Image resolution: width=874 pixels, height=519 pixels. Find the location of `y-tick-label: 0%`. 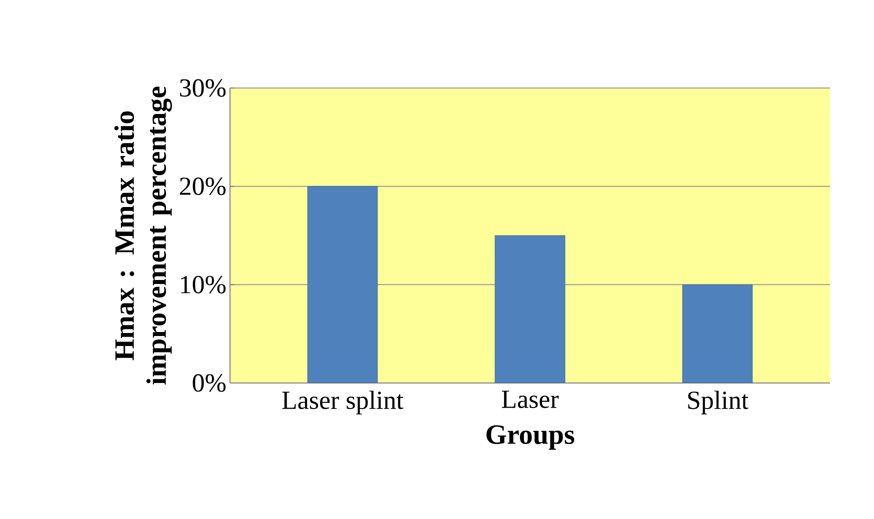

y-tick-label: 0% is located at coordinates (209, 383).